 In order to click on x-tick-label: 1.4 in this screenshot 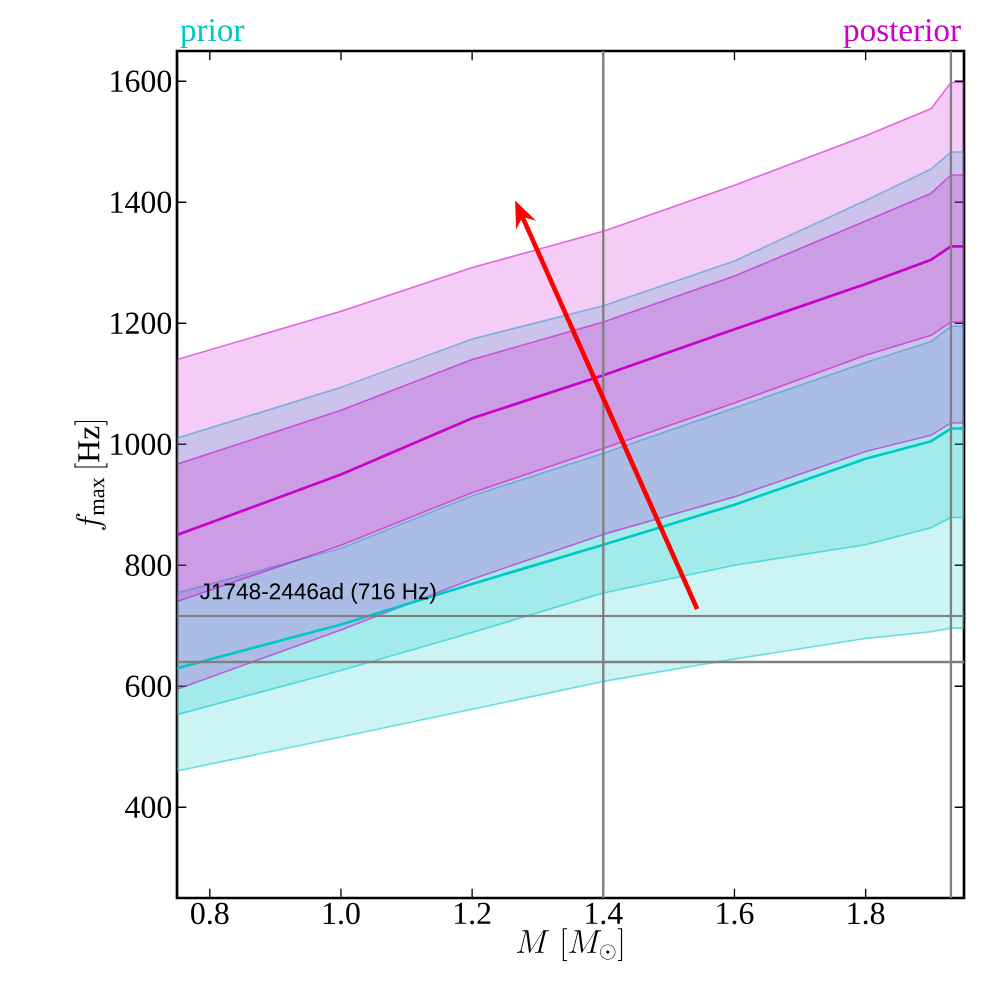, I will do `click(604, 913)`.